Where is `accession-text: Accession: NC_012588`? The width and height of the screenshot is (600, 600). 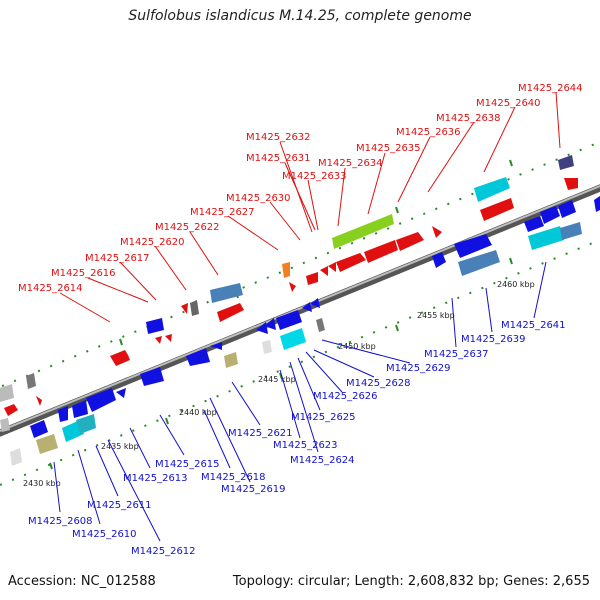 accession-text: Accession: NC_012588 is located at coordinates (82, 581).